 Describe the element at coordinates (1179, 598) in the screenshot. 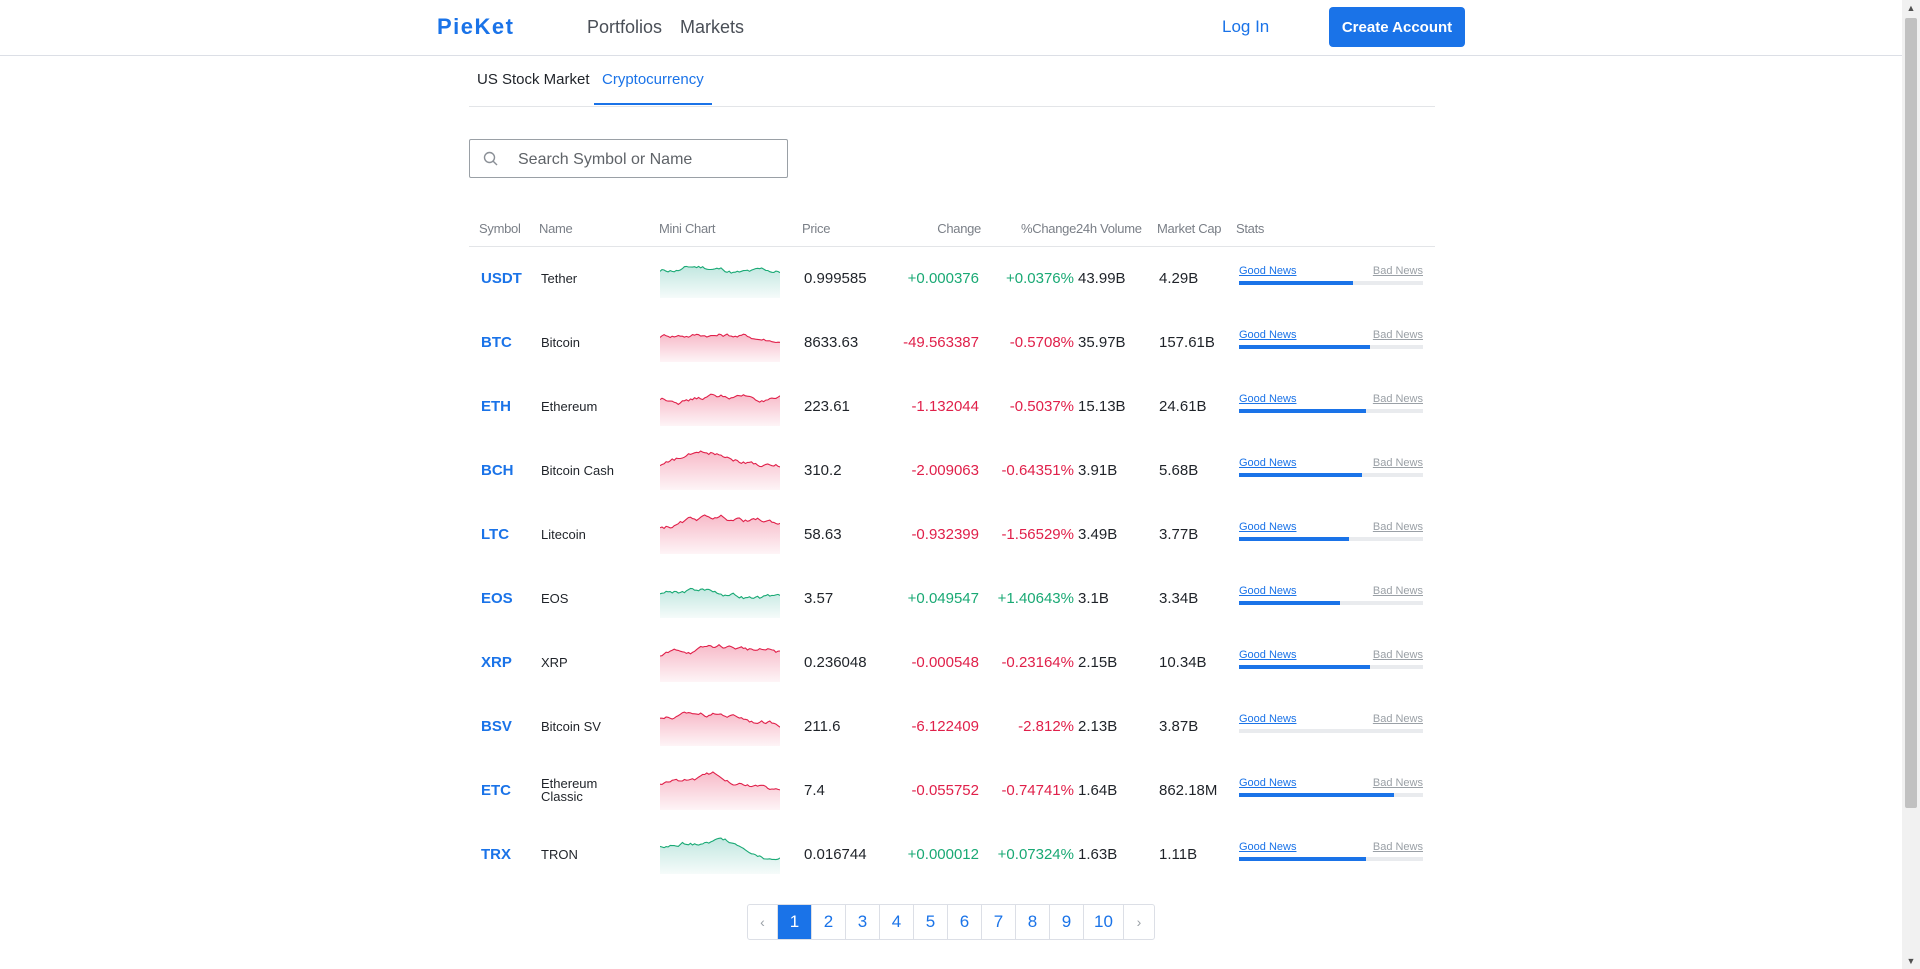

I see `market-cap-value: 3.34B` at that location.